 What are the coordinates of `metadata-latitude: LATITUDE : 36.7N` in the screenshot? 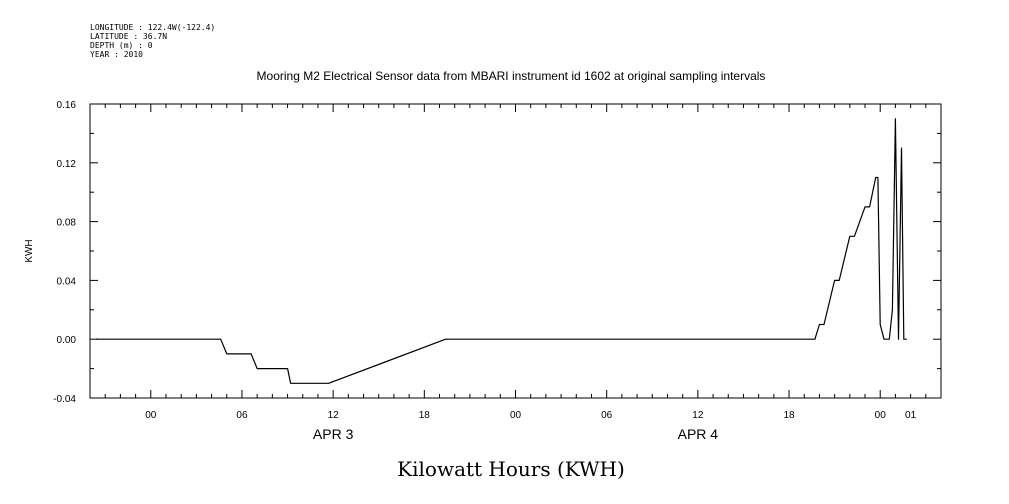 It's located at (129, 36).